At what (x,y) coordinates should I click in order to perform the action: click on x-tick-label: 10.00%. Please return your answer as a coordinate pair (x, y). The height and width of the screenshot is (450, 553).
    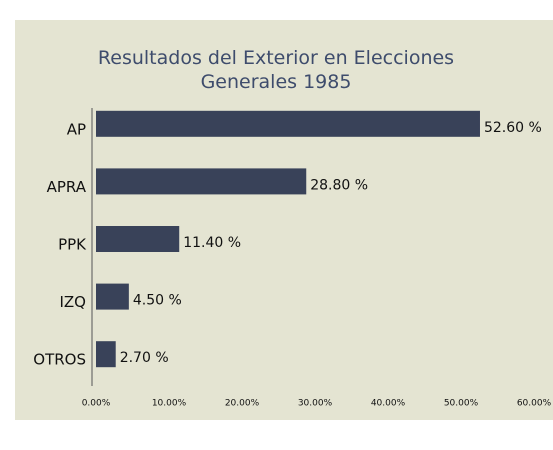
    Looking at the image, I should click on (169, 404).